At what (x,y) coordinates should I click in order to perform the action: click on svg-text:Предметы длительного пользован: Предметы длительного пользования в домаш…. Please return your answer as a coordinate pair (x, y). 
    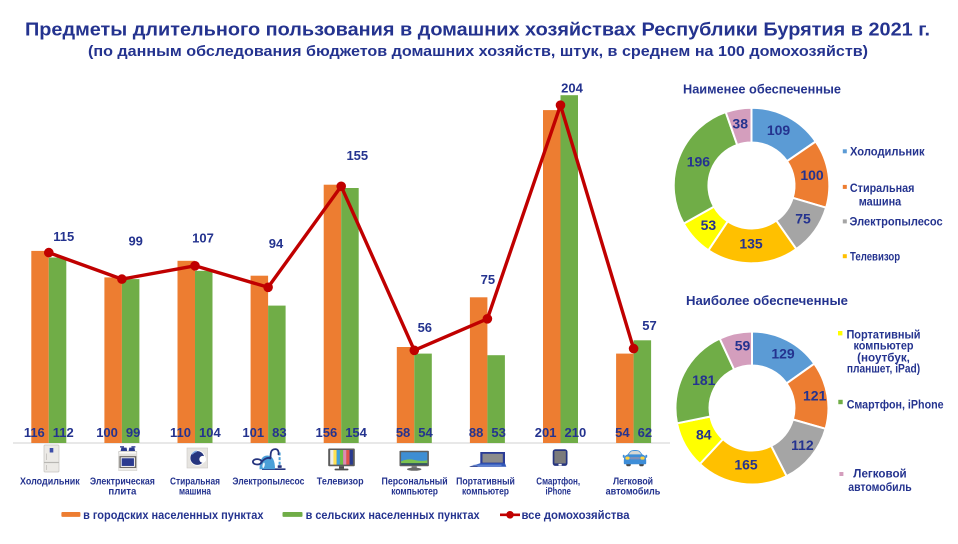
    Looking at the image, I should click on (477, 29).